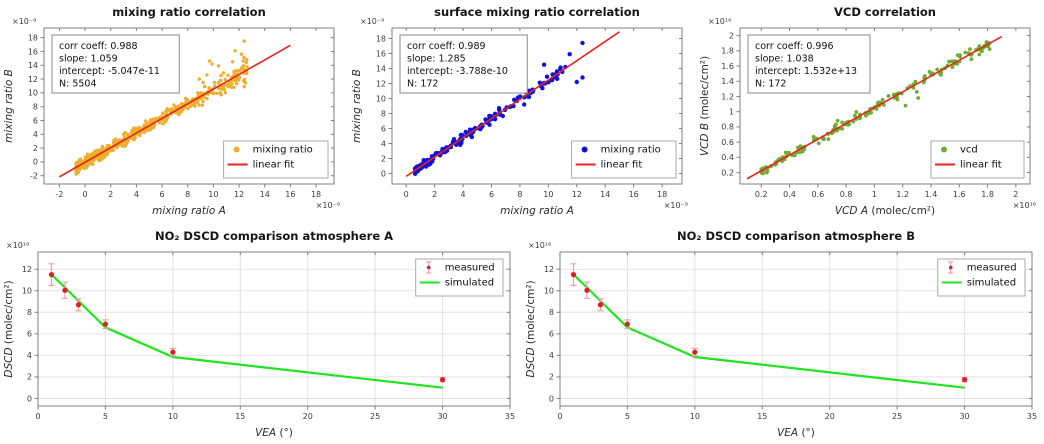 The height and width of the screenshot is (444, 1044). I want to click on stats-line: intercept: 1.532e+13, so click(806, 71).